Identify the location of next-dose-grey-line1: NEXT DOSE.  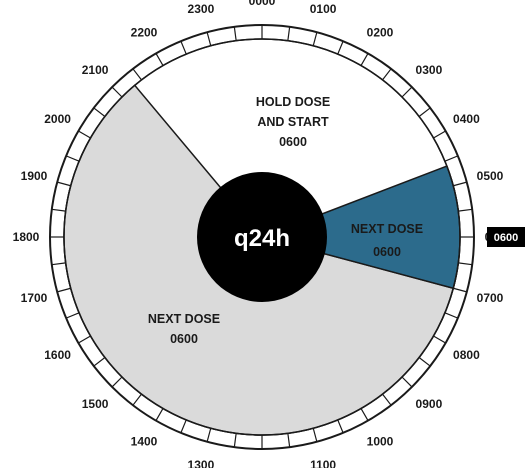
(184, 319).